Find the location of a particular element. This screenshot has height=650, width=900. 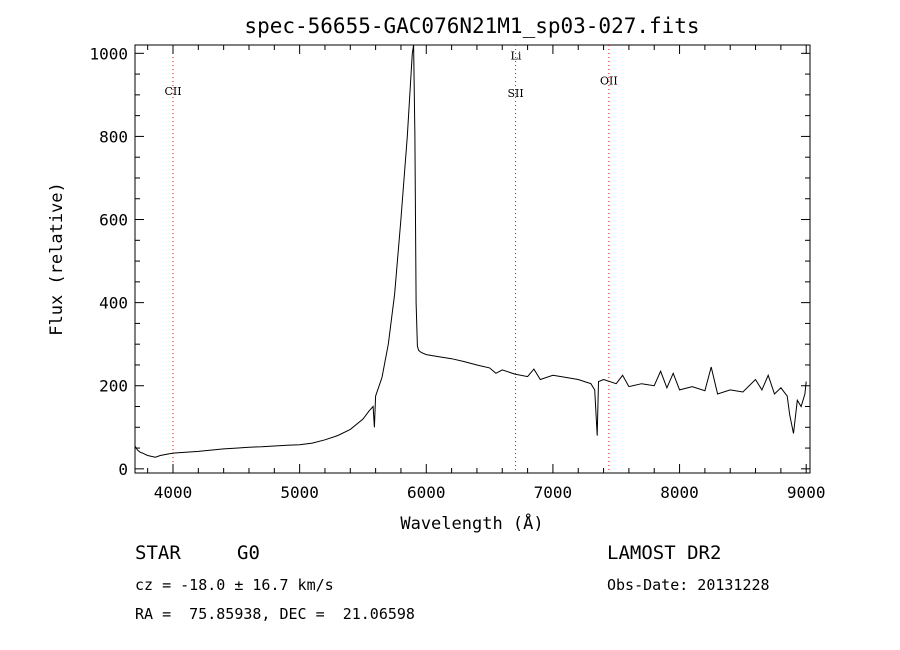

y-axis-label: Flux (relative) is located at coordinates (57, 259).